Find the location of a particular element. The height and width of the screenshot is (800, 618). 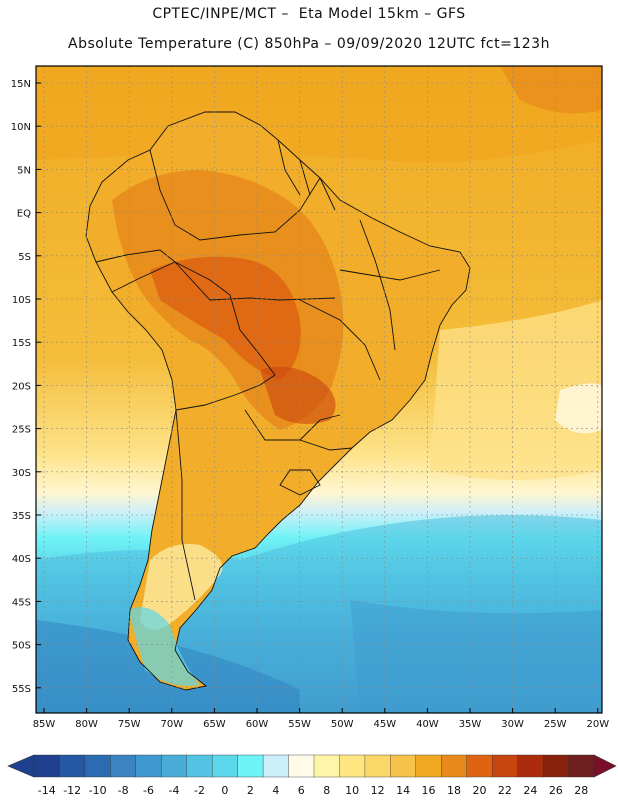

colorbar-arrow-high is located at coordinates (605, 766).